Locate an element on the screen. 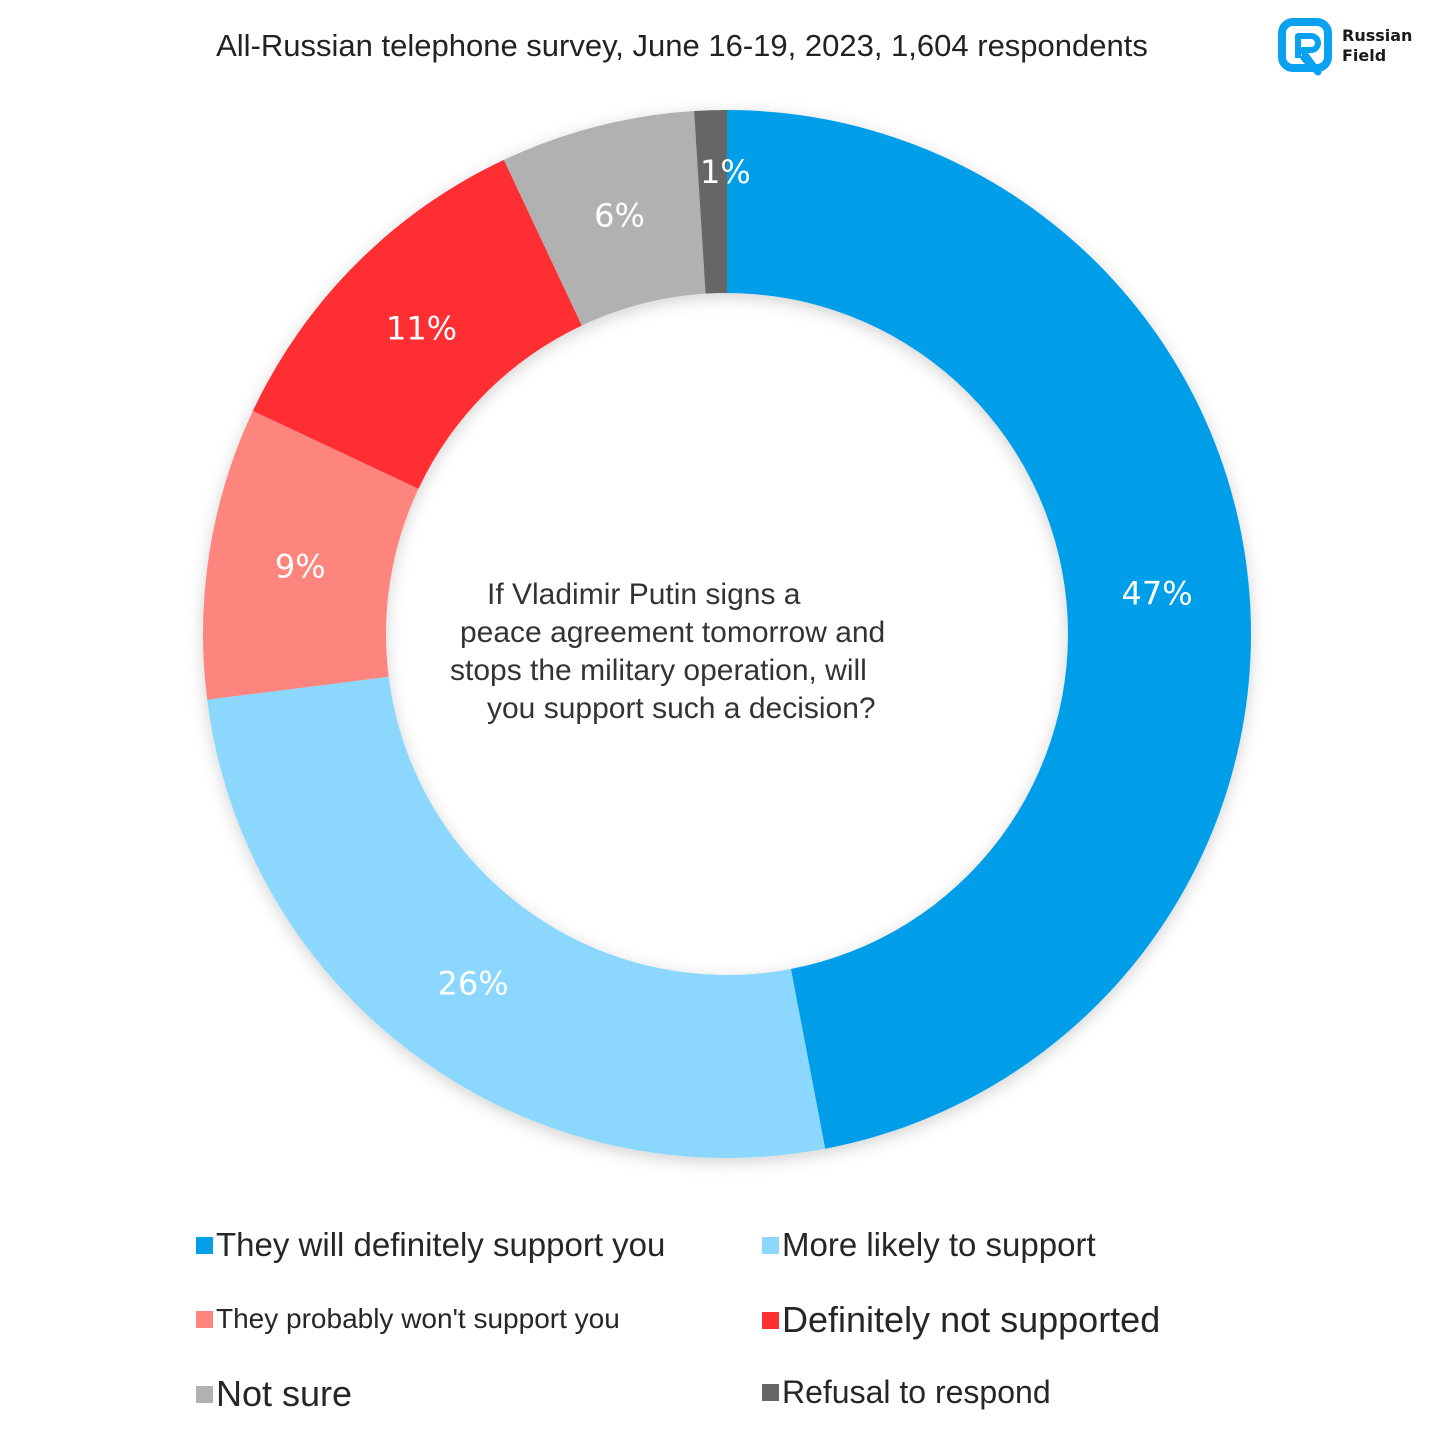 The width and height of the screenshot is (1456, 1456). logo-text-line2: Field is located at coordinates (1364, 55).